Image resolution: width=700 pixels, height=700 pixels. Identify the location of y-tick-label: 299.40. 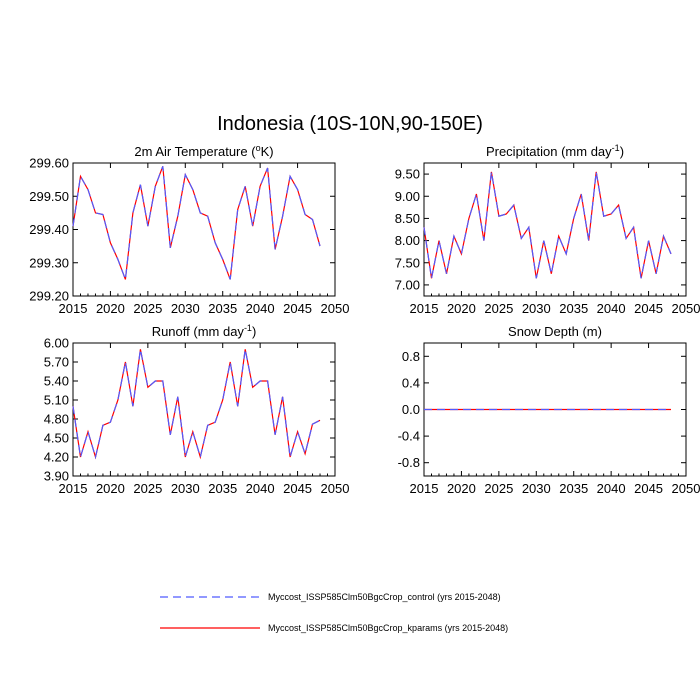
(49, 229).